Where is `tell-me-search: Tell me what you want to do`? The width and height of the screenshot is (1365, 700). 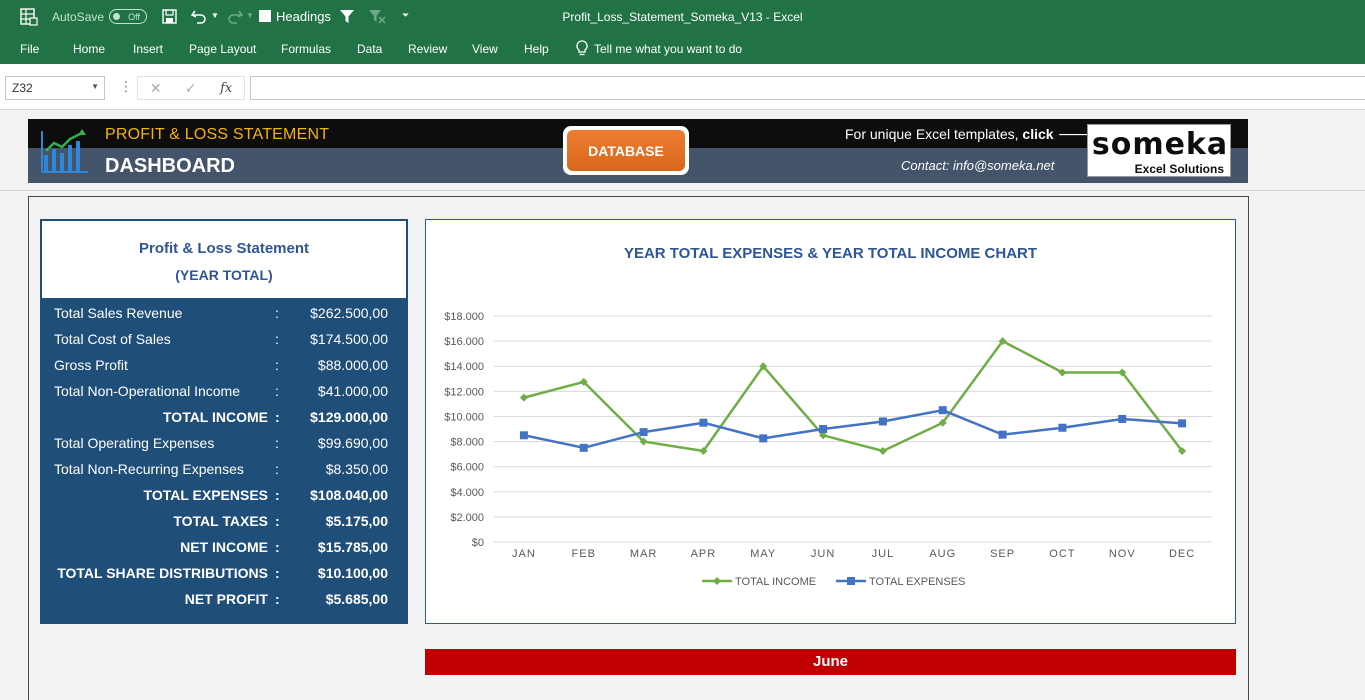
tell-me-search: Tell me what you want to do is located at coordinates (668, 48).